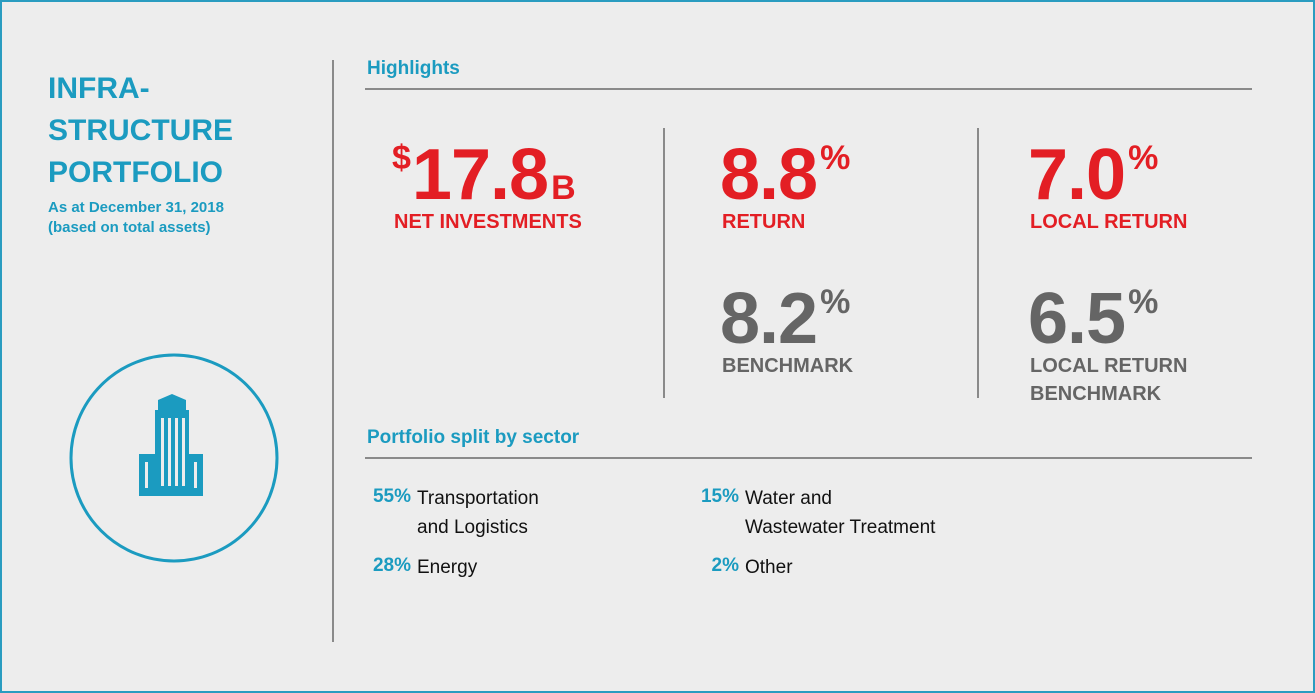  What do you see at coordinates (1077, 175) in the screenshot?
I see `metric-number: 7.0` at bounding box center [1077, 175].